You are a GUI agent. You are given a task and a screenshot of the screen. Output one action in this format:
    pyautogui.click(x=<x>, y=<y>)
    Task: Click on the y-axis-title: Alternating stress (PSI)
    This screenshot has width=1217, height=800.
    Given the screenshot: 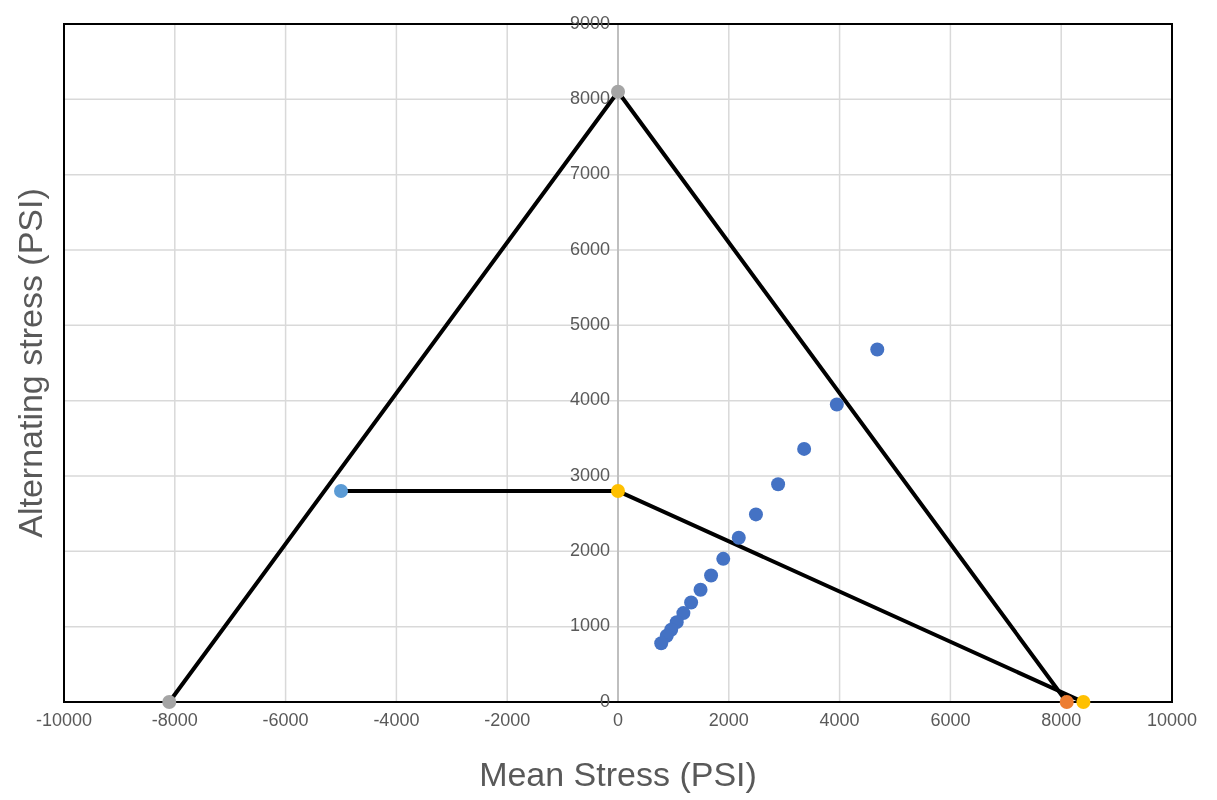 What is the action you would take?
    pyautogui.click(x=30, y=363)
    